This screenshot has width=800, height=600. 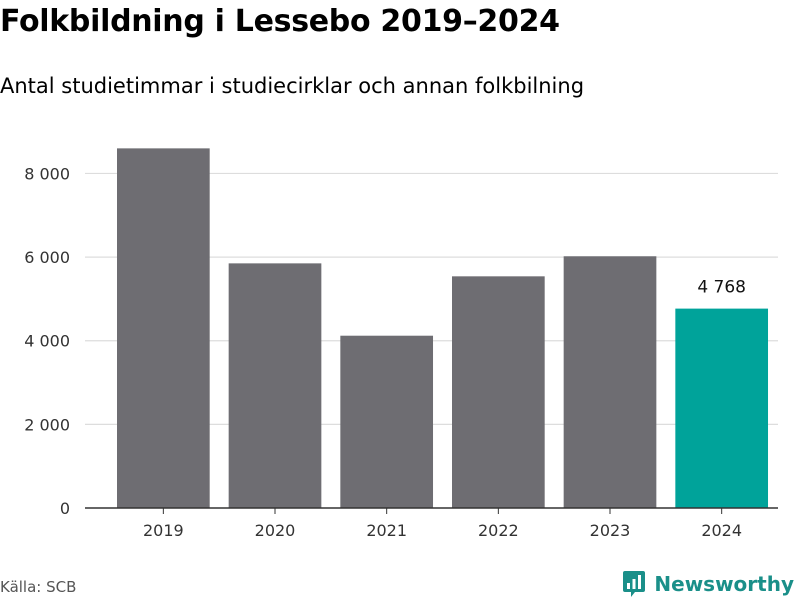 I want to click on y-tick-label: 2 000, so click(x=47, y=424).